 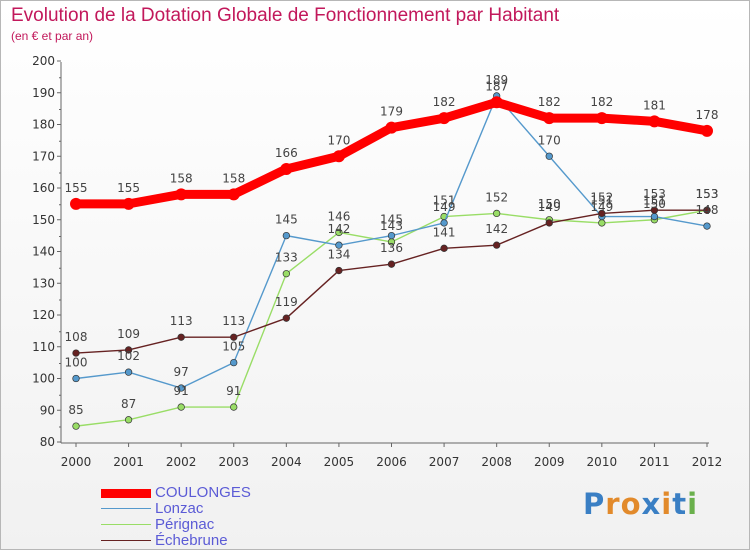 I want to click on logo-letter: r, so click(x=613, y=504).